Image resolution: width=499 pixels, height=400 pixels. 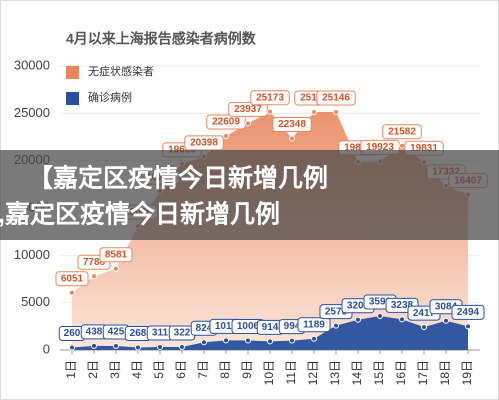 What do you see at coordinates (159, 369) in the screenshot?
I see `x-tick-label: 5日` at bounding box center [159, 369].